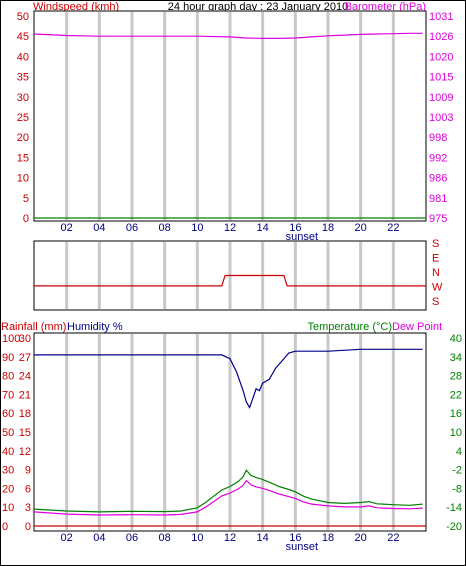 This screenshot has height=566, width=466. What do you see at coordinates (328, 538) in the screenshot?
I see `panel3-x-tick-label: 18` at bounding box center [328, 538].